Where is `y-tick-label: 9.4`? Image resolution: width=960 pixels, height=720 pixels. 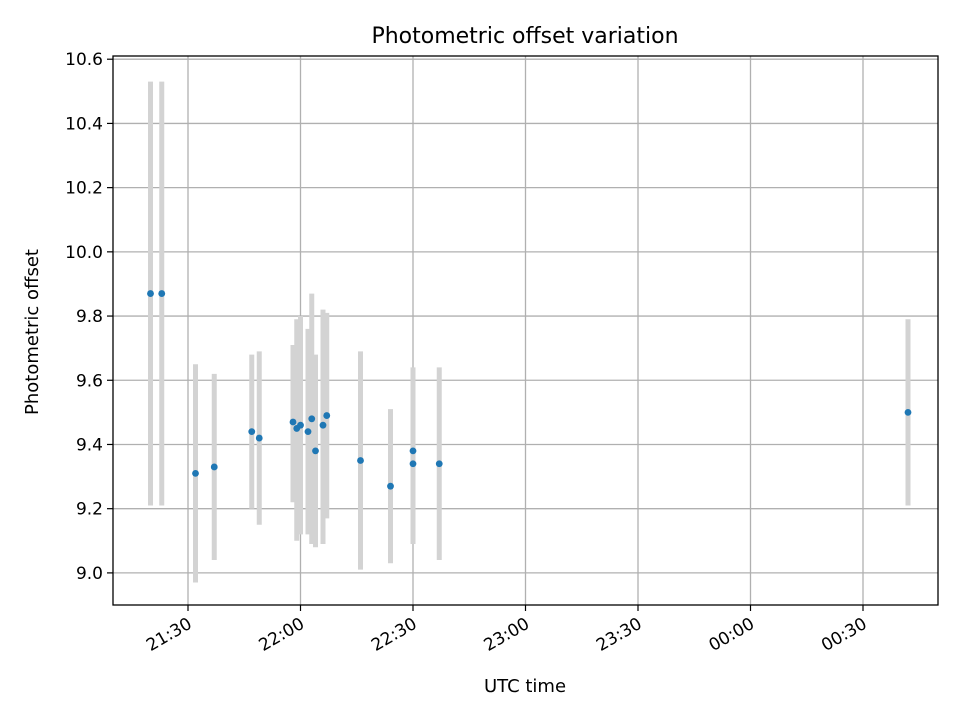
y-tick-label: 9.4 is located at coordinates (89, 445).